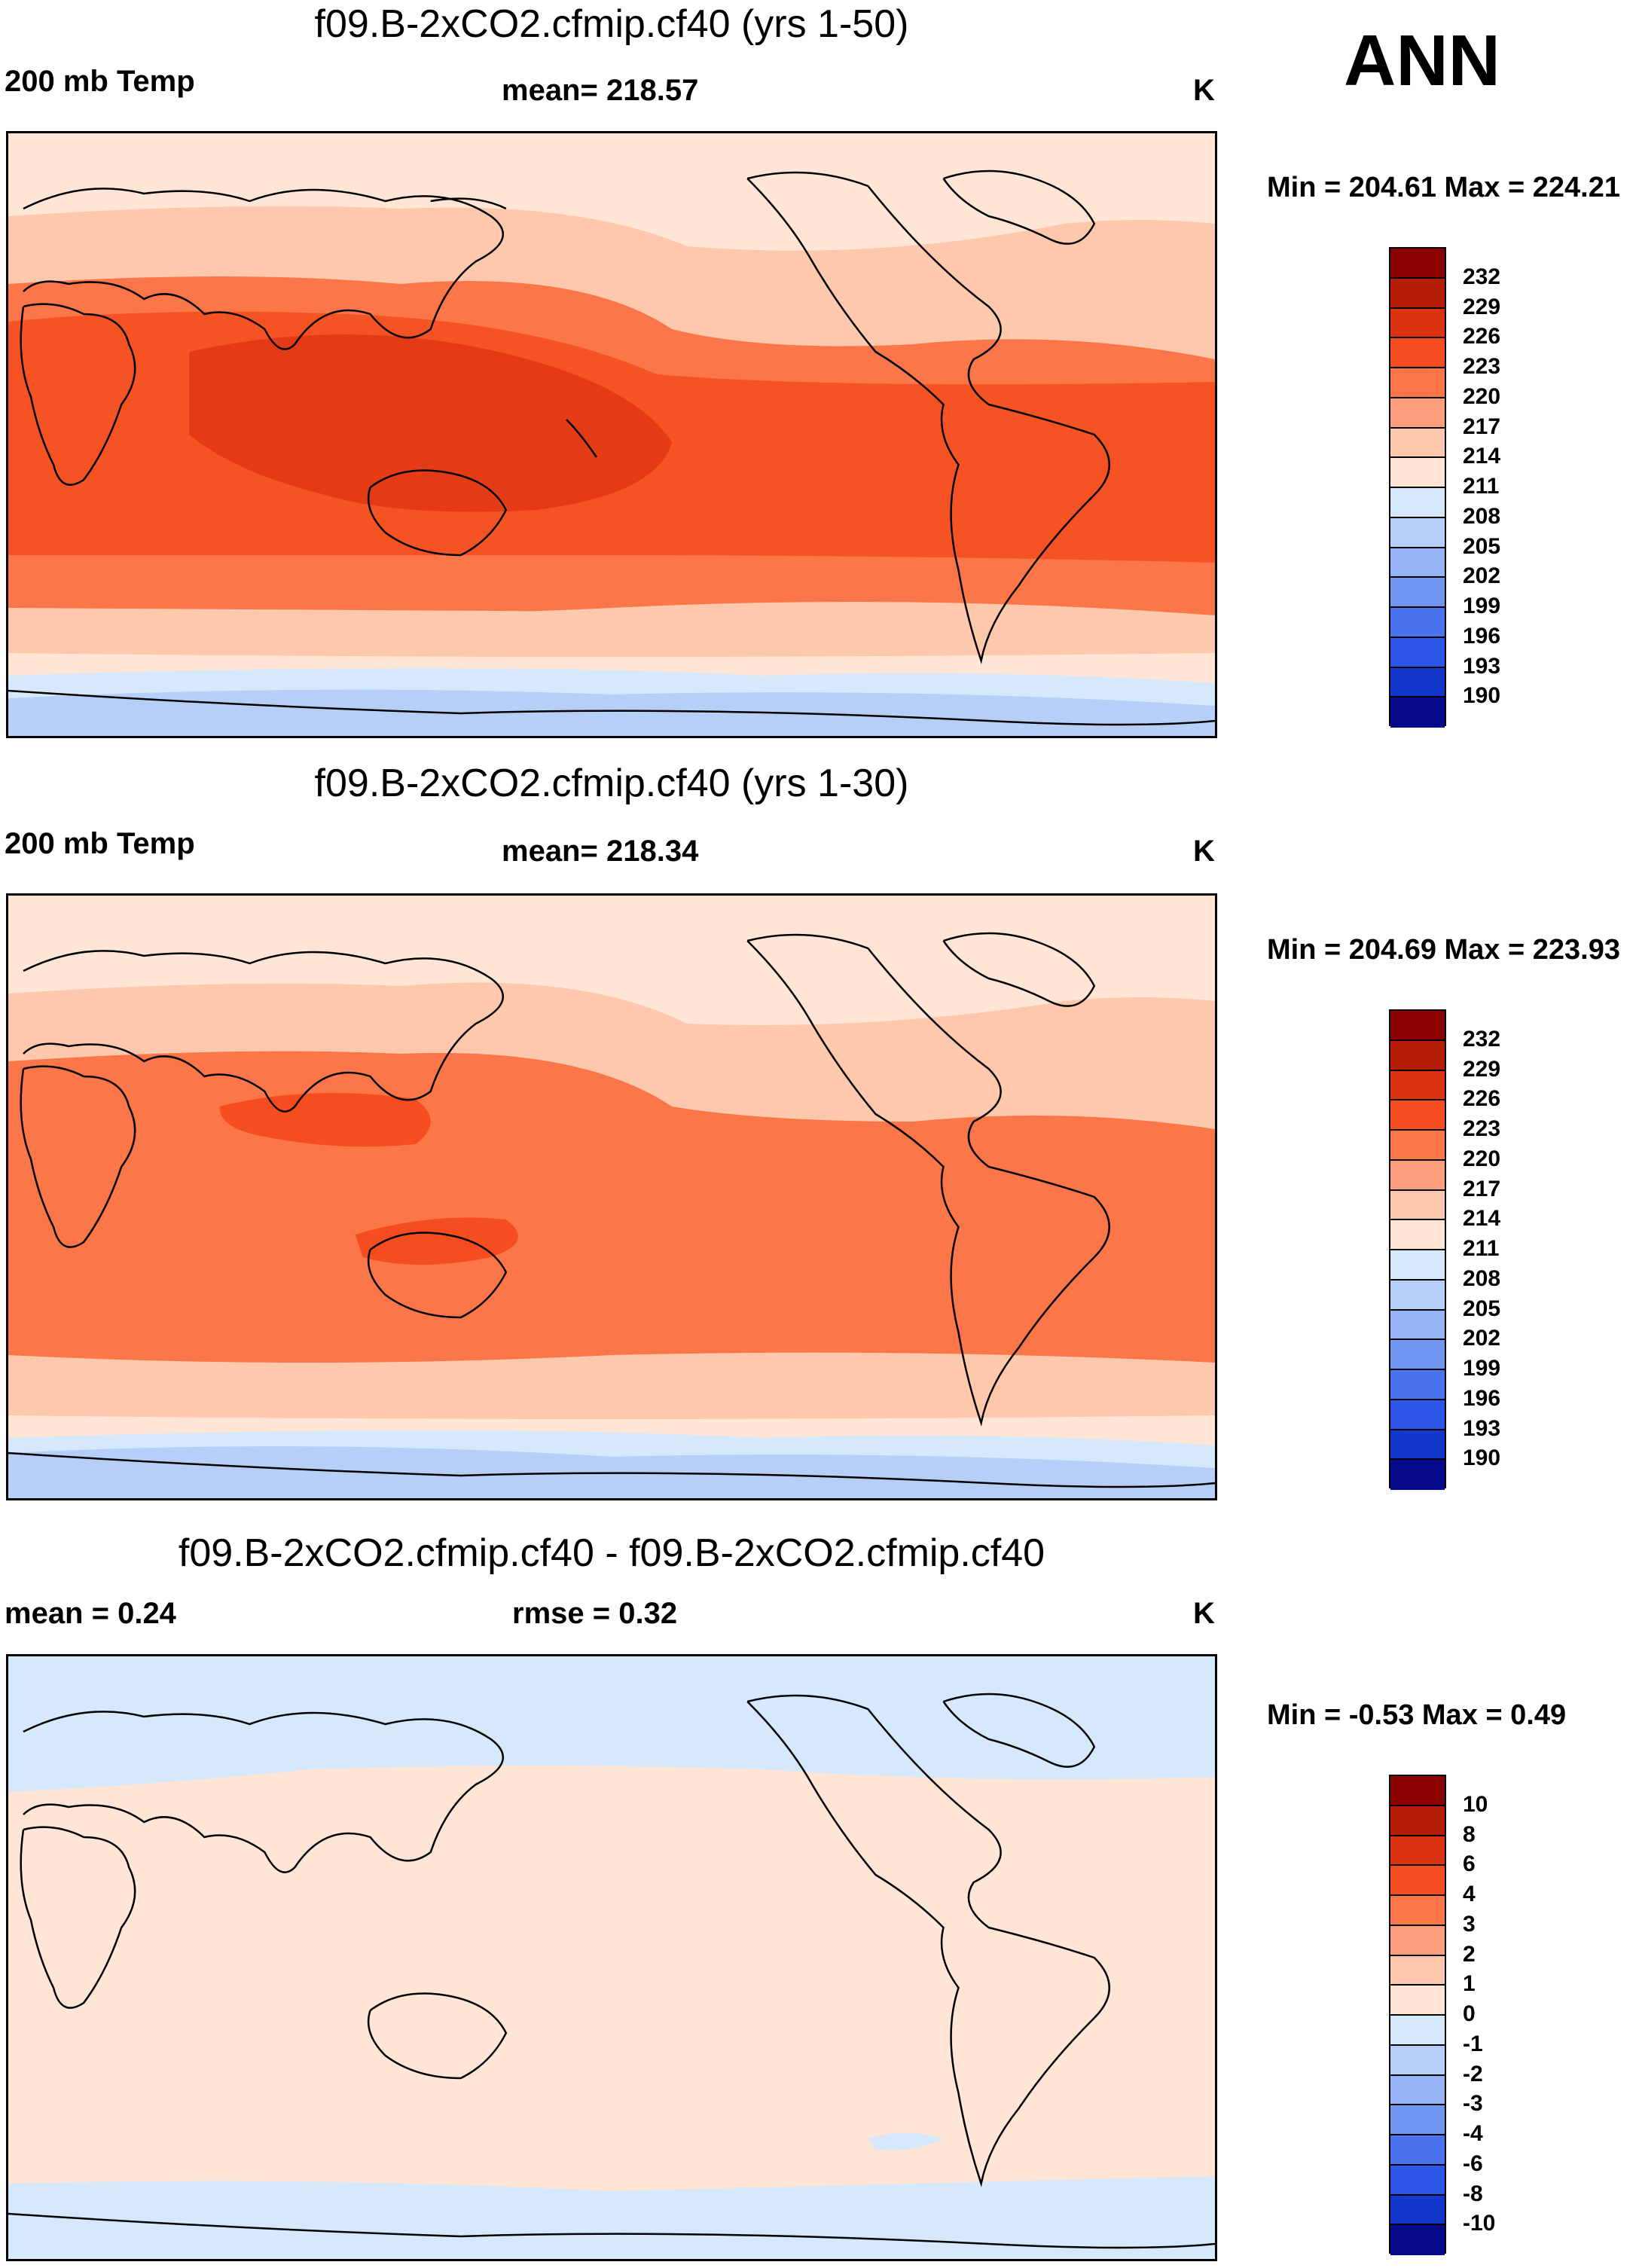 The width and height of the screenshot is (1636, 2268). Describe the element at coordinates (1482, 1428) in the screenshot. I see `colorbar-tick-label: 193` at that location.